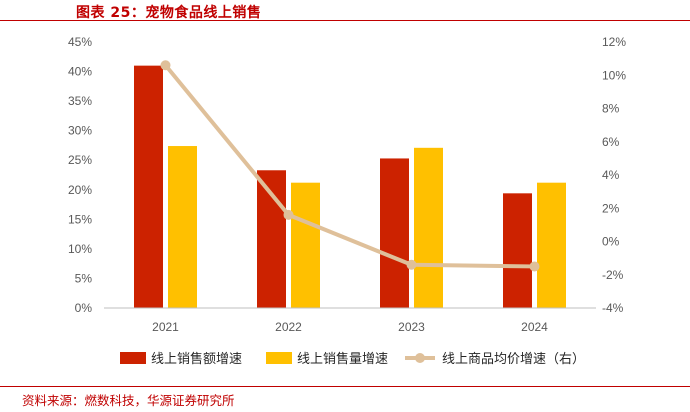  Describe the element at coordinates (80, 249) in the screenshot. I see `left-tick-label: 10%` at that location.